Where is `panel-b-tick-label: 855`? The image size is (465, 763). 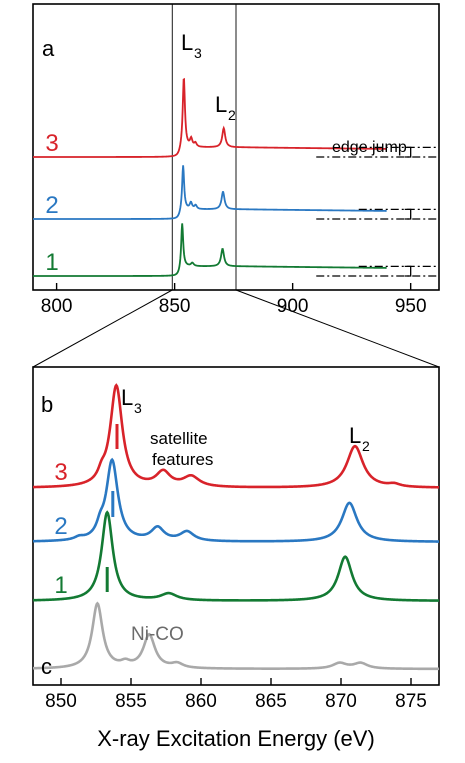
panel-b-tick-label: 855 is located at coordinates (131, 701).